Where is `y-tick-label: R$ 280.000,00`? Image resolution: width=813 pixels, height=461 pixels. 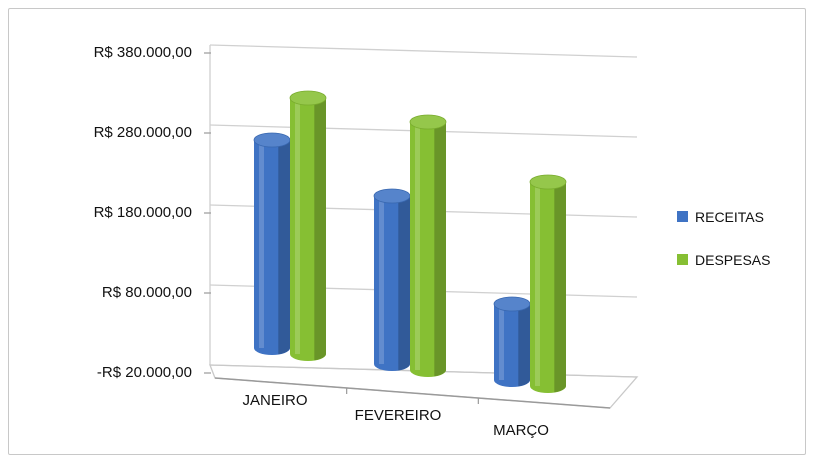
y-tick-label: R$ 280.000,00 is located at coordinates (143, 132).